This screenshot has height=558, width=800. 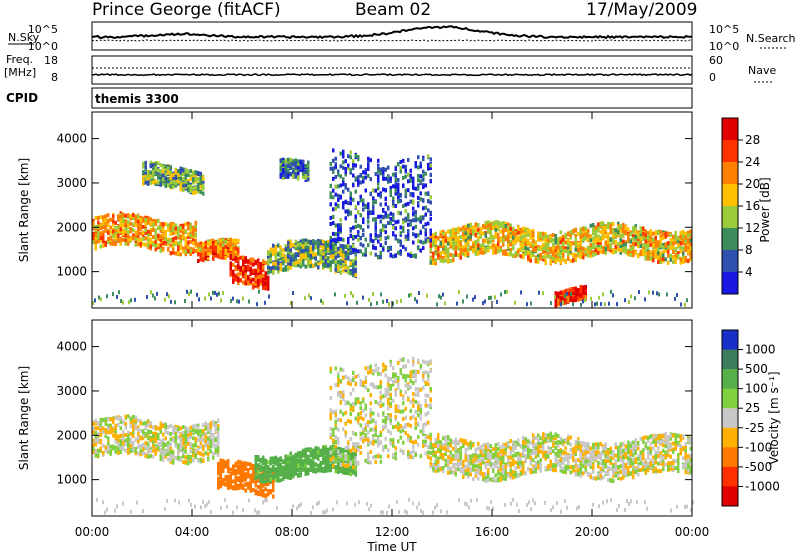 What do you see at coordinates (54, 77) in the screenshot?
I see `freq-left-tick-bottom: 8` at bounding box center [54, 77].